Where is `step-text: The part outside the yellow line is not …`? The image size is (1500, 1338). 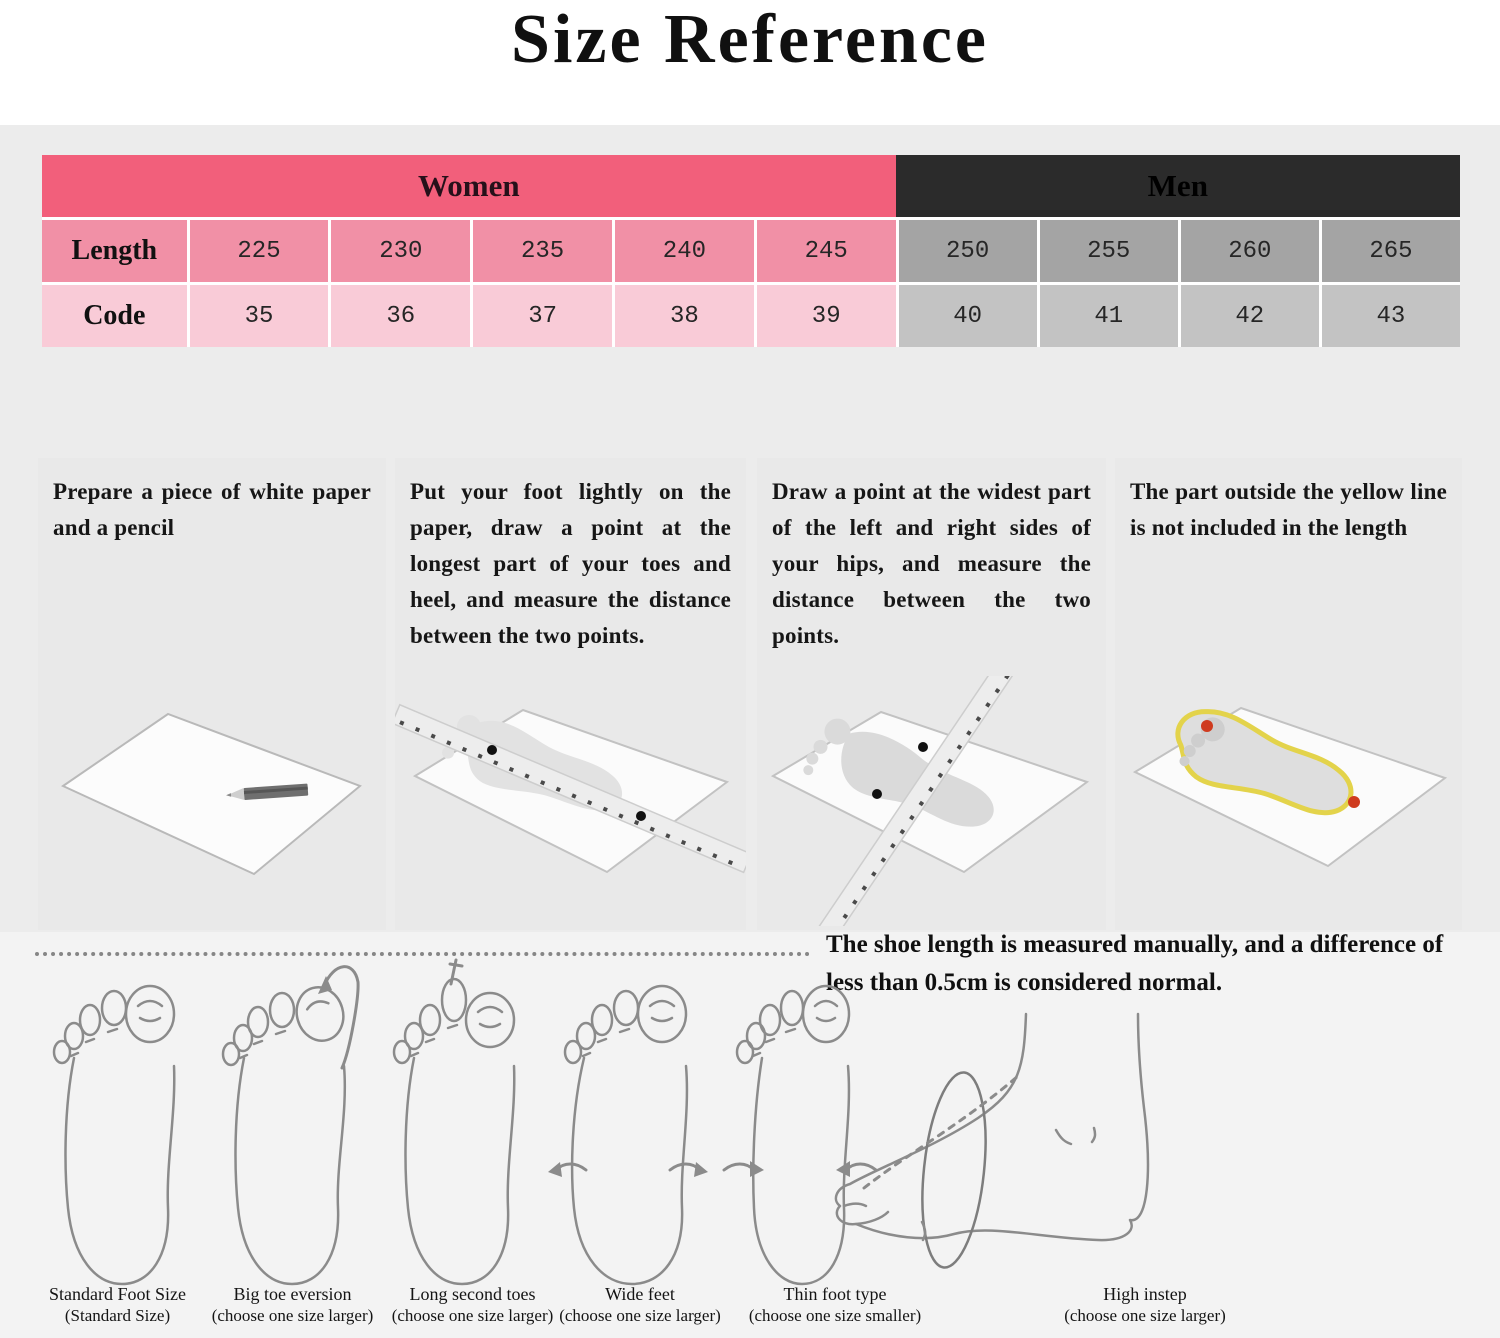 step-text: The part outside the yellow line is not … is located at coordinates (1288, 509).